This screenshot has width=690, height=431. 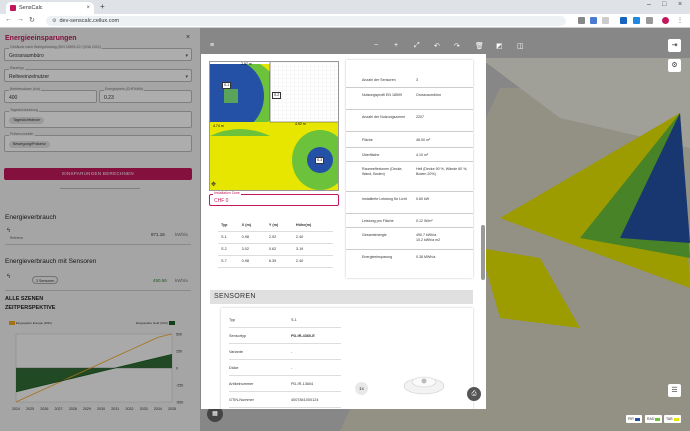 What do you see at coordinates (29, 77) in the screenshot?
I see `room-value: Reiheeinzelnutzer` at bounding box center [29, 77].